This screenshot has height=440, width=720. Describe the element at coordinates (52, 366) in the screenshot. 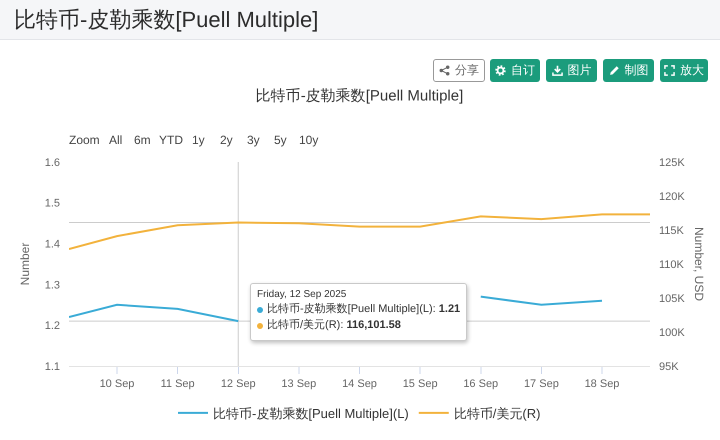

I see `y-tick-label: 1.1` at that location.